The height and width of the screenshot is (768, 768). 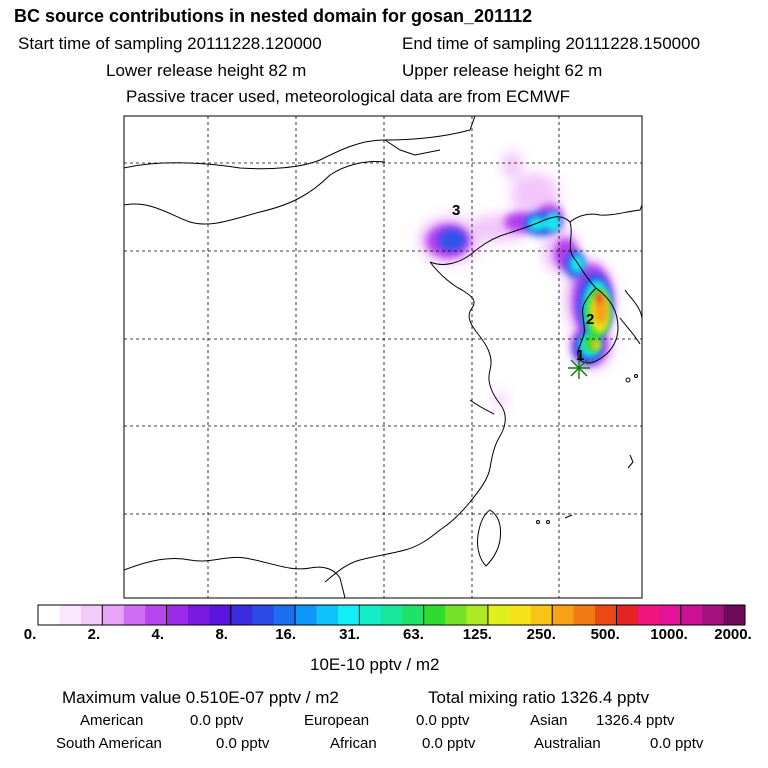 I want to click on plume-layer, so click(x=517, y=279).